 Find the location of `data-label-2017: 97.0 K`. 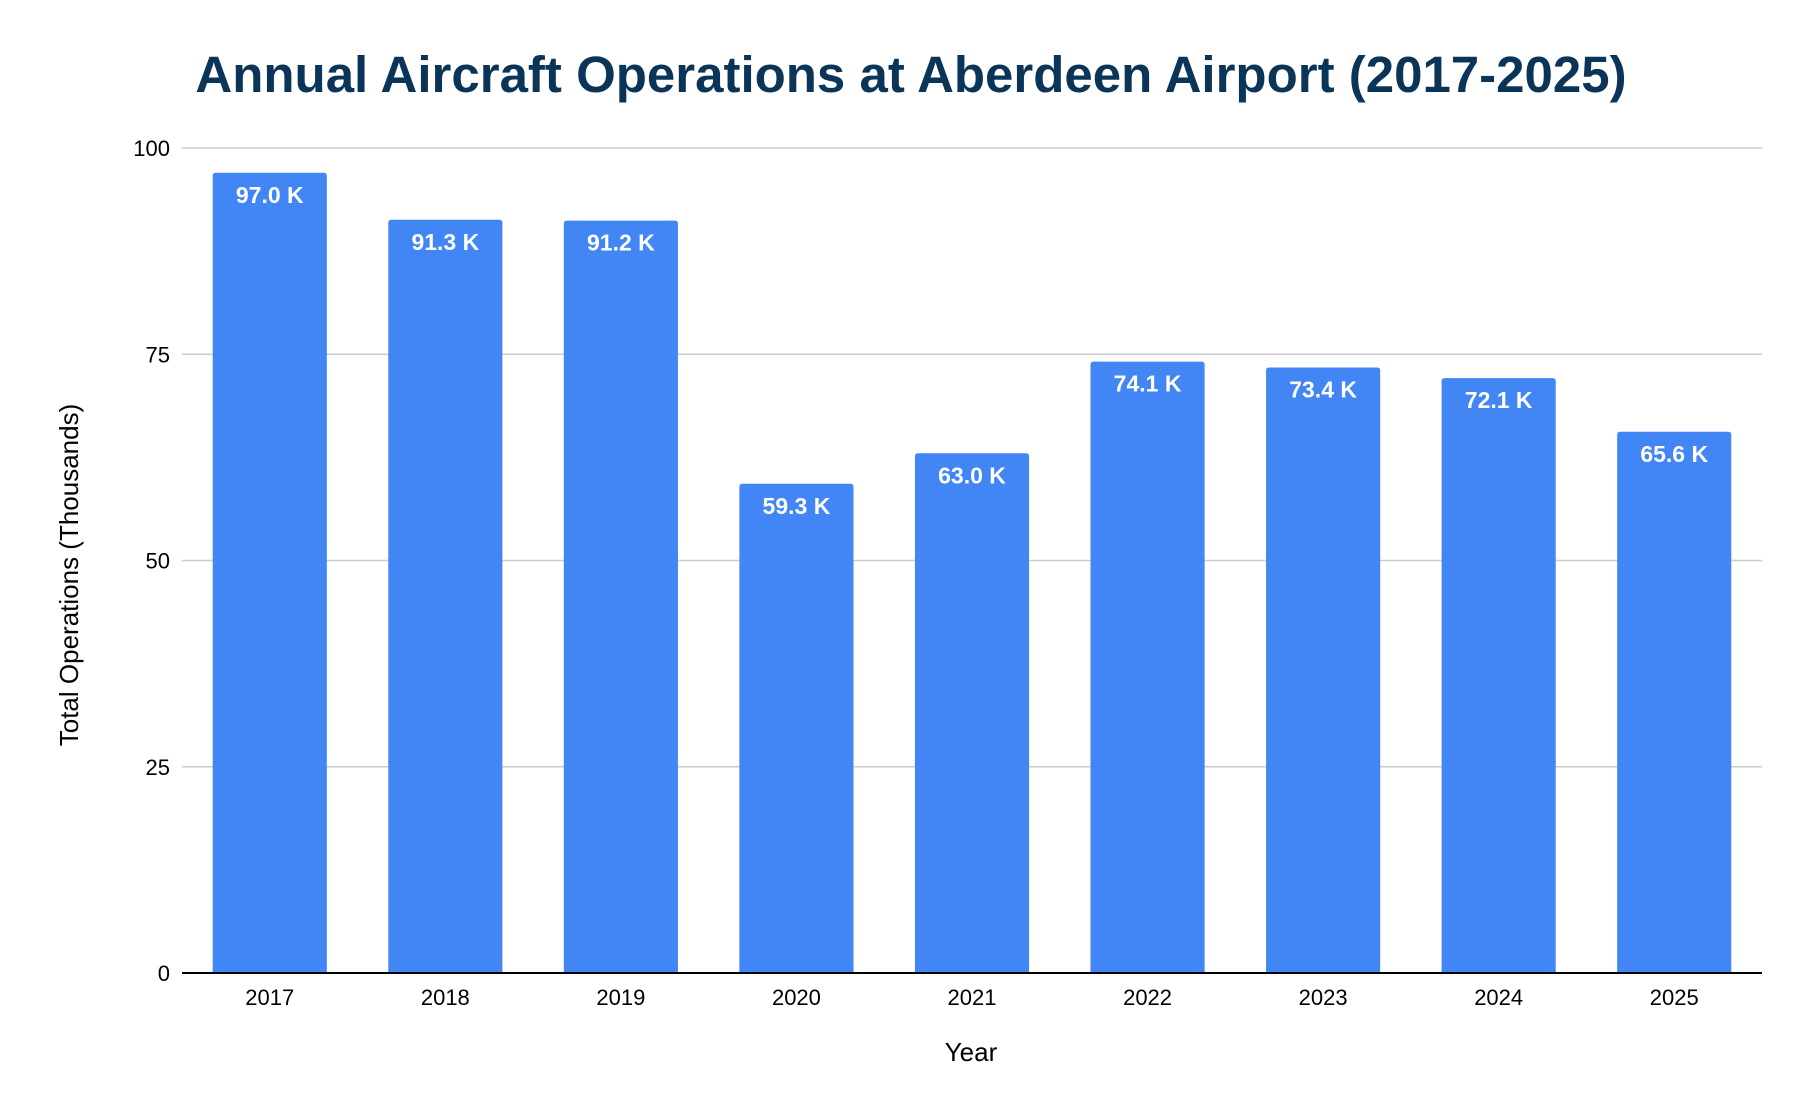

data-label-2017: 97.0 K is located at coordinates (270, 195).